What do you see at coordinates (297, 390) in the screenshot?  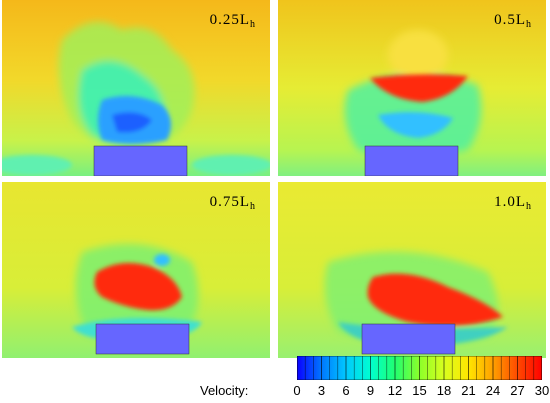 I see `colorbar-tick-label: 0` at bounding box center [297, 390].